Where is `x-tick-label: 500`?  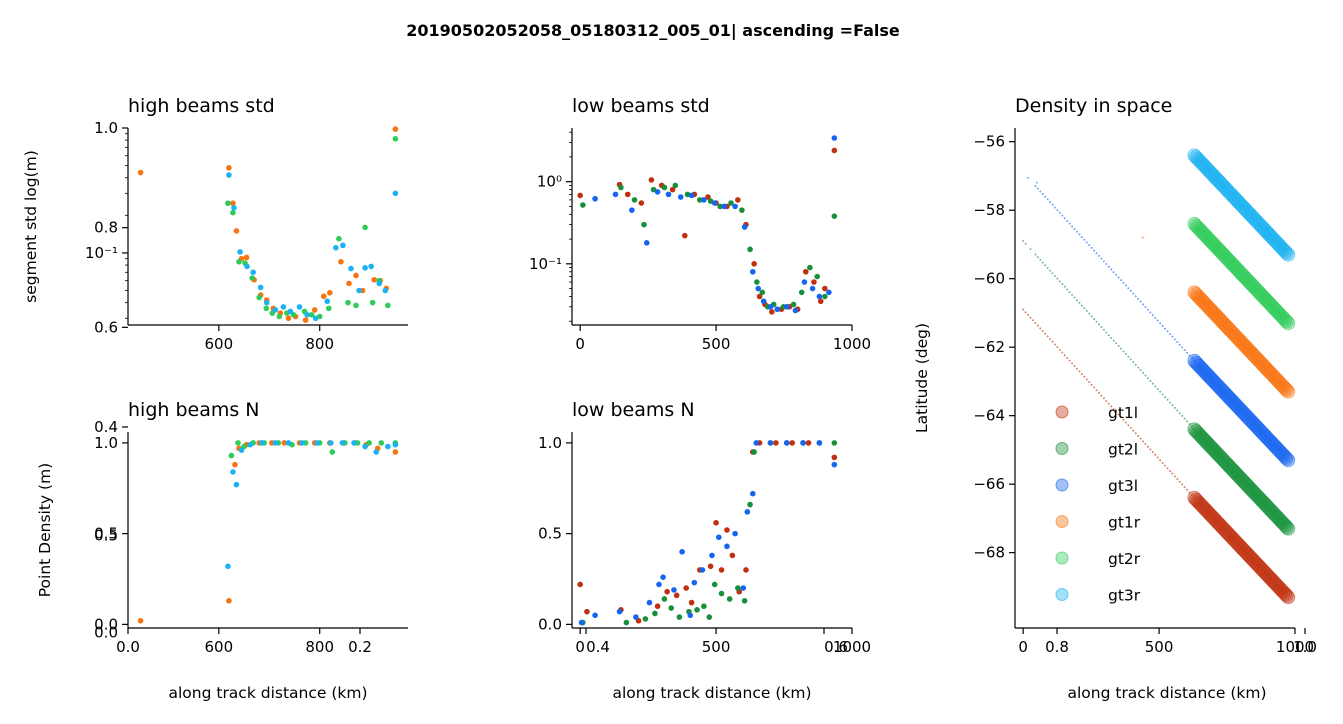 x-tick-label: 500 is located at coordinates (716, 344).